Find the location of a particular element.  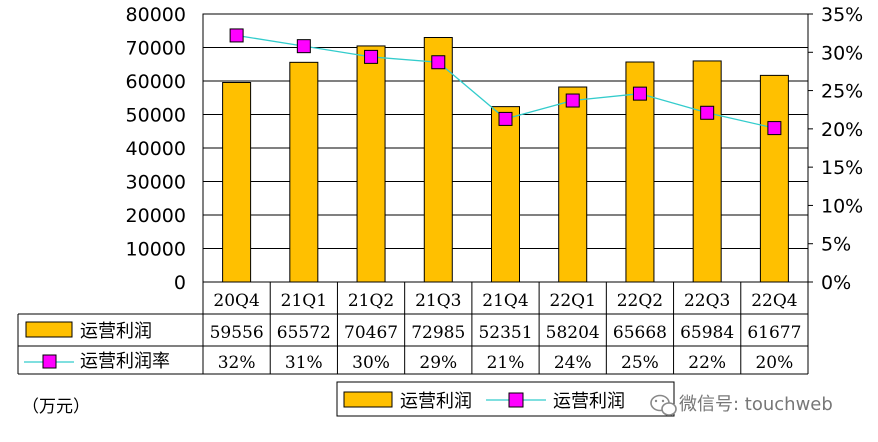

category-label: 22Q1 is located at coordinates (573, 301).